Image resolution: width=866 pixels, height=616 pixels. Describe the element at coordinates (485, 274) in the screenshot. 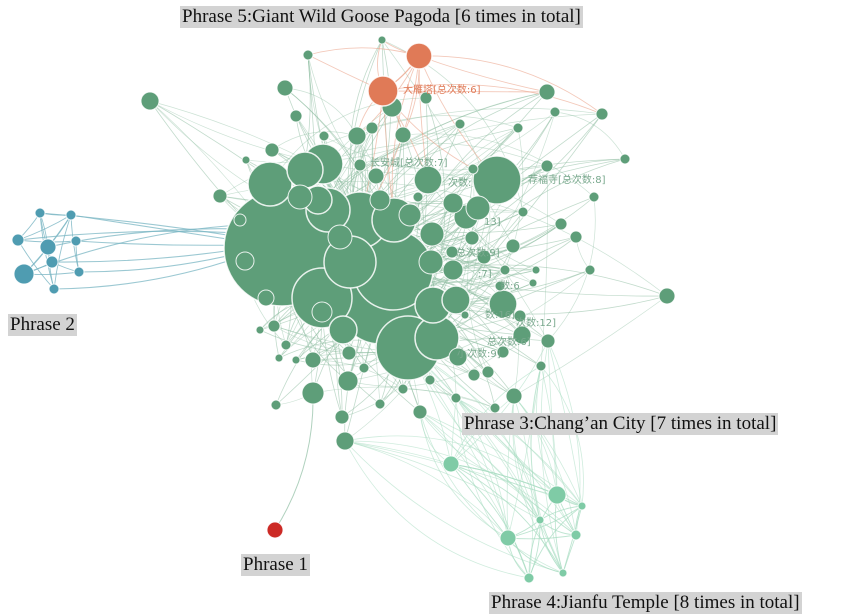

I see `node-label-7: :7]` at that location.